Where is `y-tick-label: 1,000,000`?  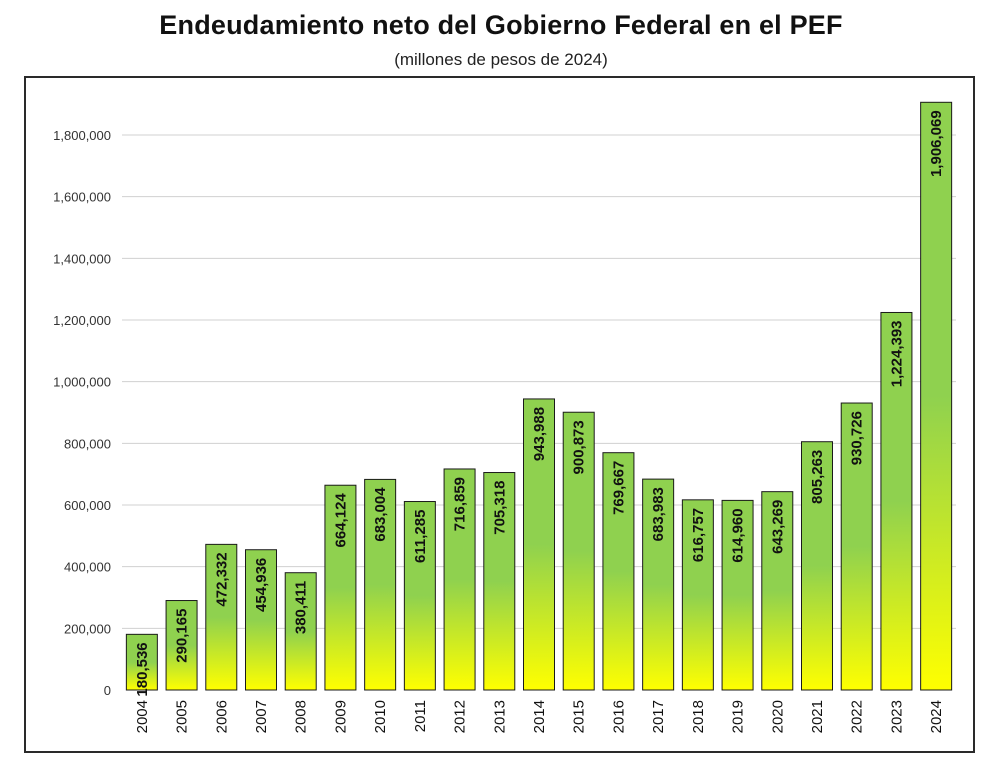
y-tick-label: 1,000,000 is located at coordinates (82, 382).